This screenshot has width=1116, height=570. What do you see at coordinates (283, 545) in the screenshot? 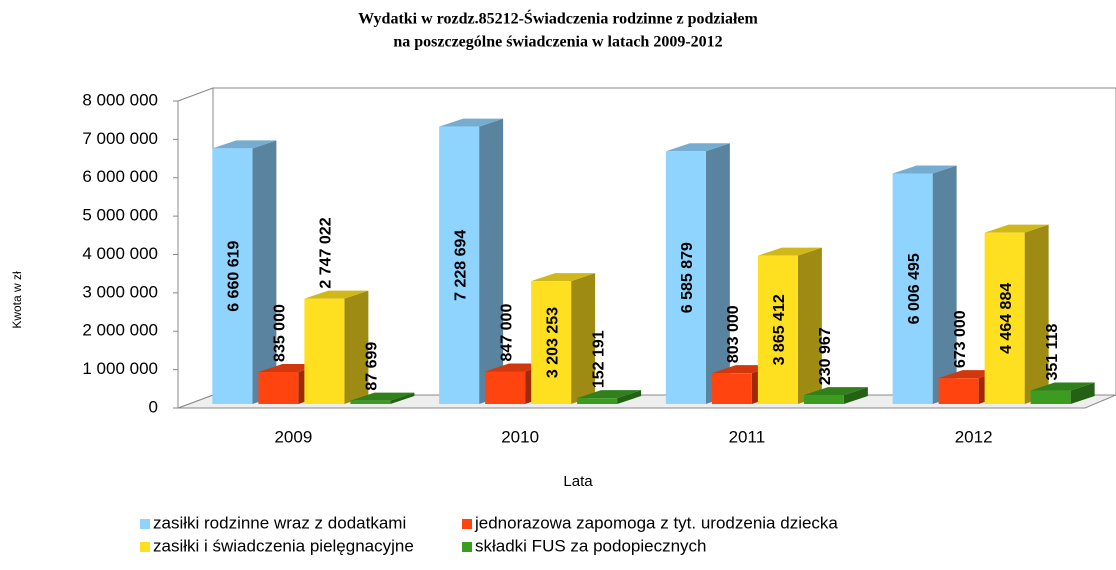
I see `legend-label: zasiłki i świadczenia pielęgnacyjne` at bounding box center [283, 545].